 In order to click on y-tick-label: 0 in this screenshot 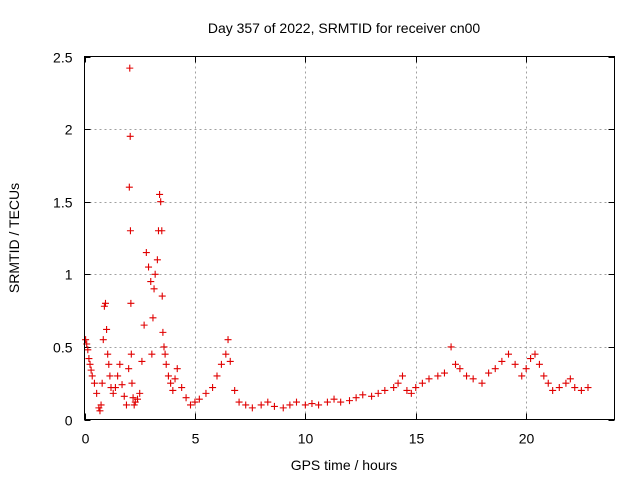, I will do `click(69, 421)`.